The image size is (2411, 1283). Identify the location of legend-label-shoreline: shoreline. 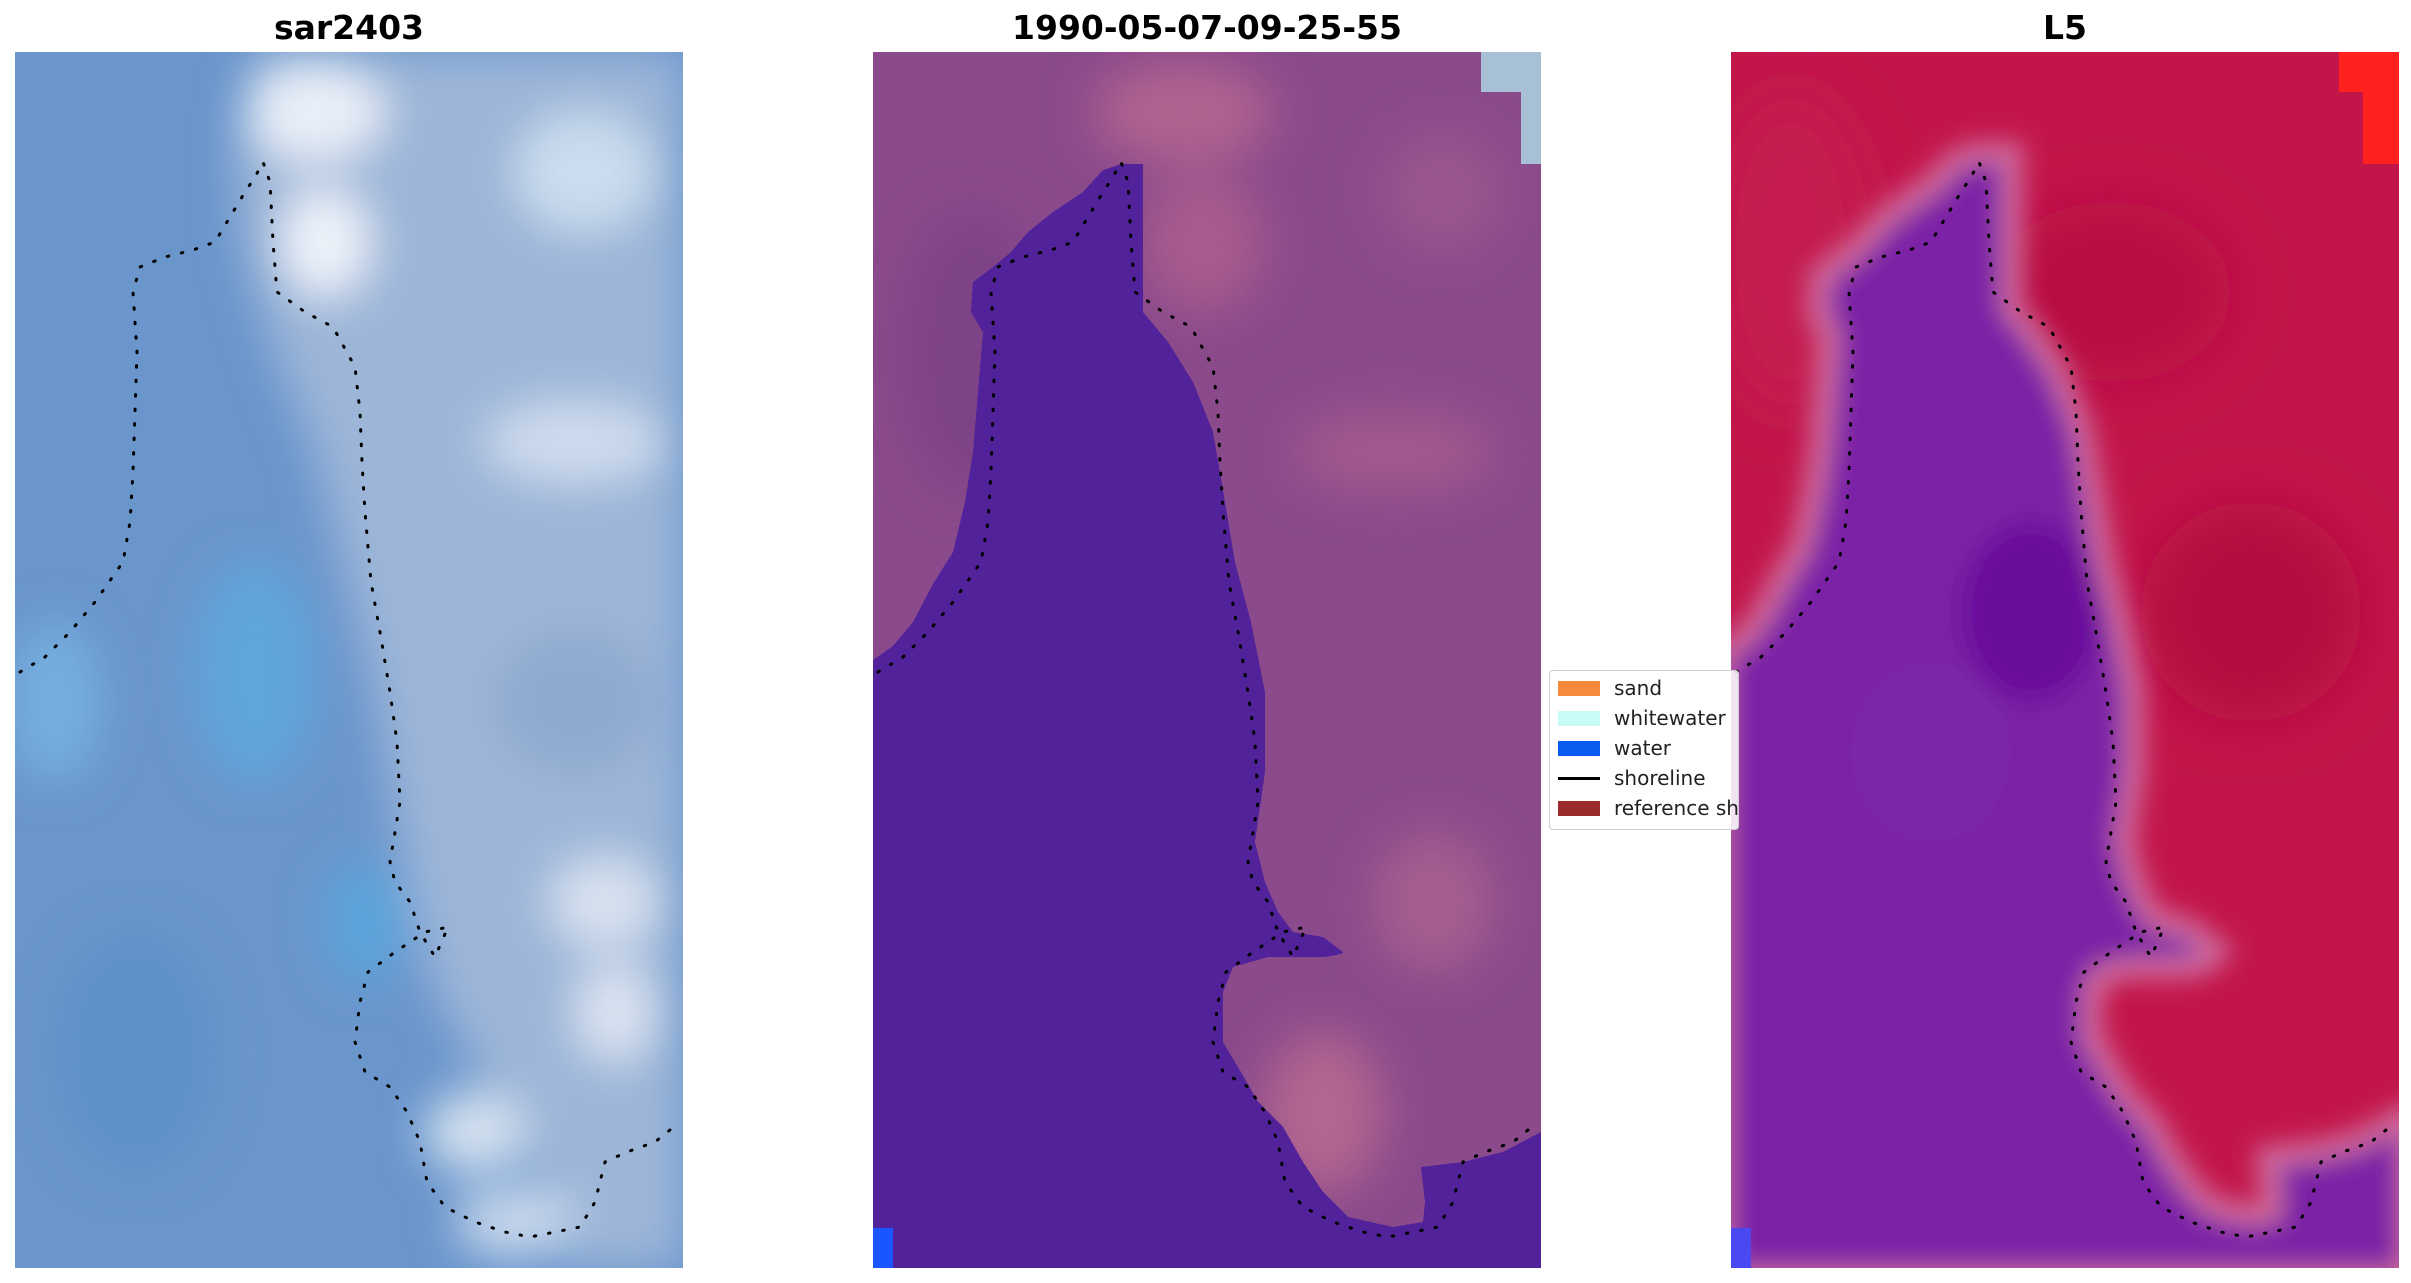
(1660, 778).